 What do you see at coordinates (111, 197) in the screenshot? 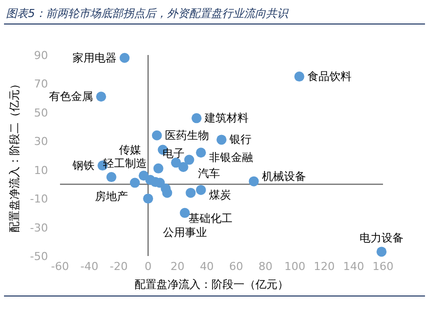
I see `annotation: 房地产` at bounding box center [111, 197].